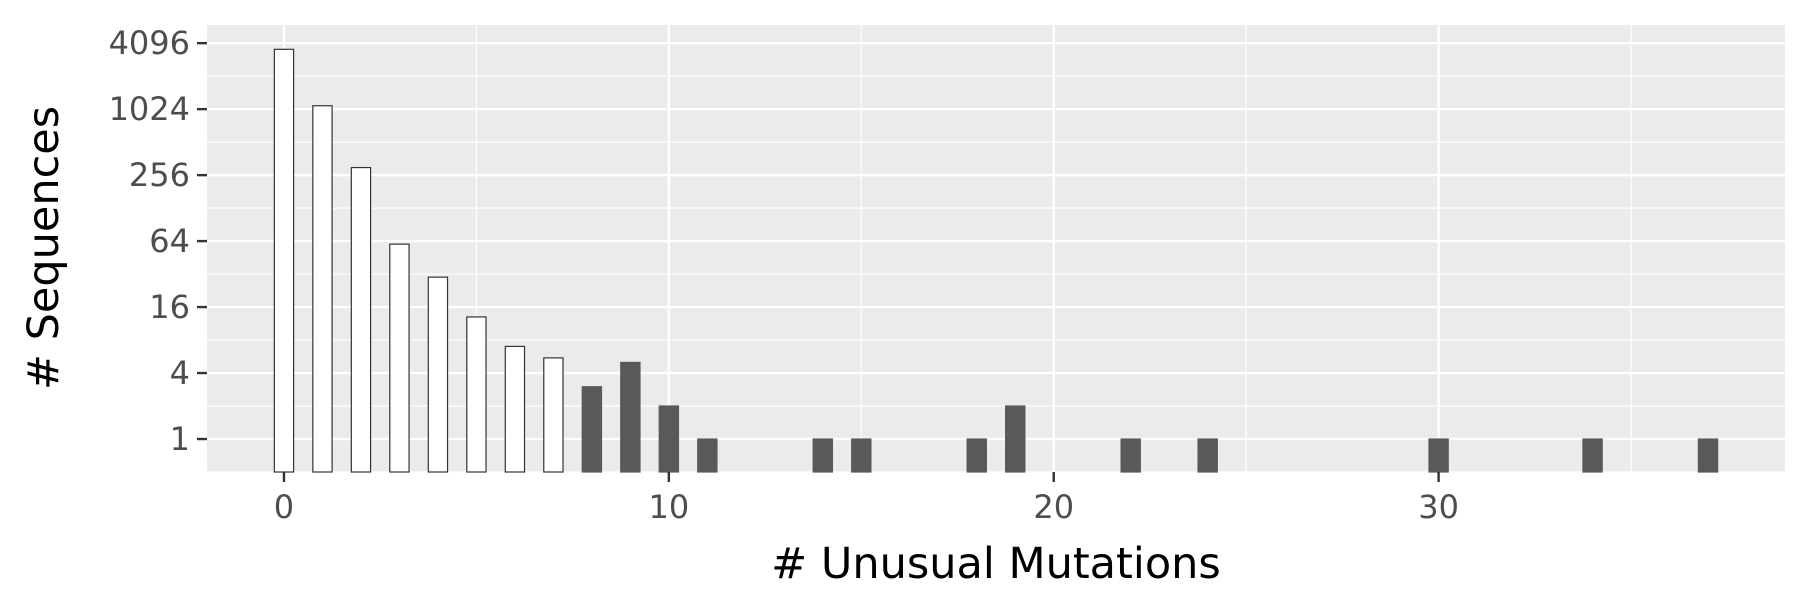 The width and height of the screenshot is (1800, 600). I want to click on y-tick-label: 16, so click(169, 307).